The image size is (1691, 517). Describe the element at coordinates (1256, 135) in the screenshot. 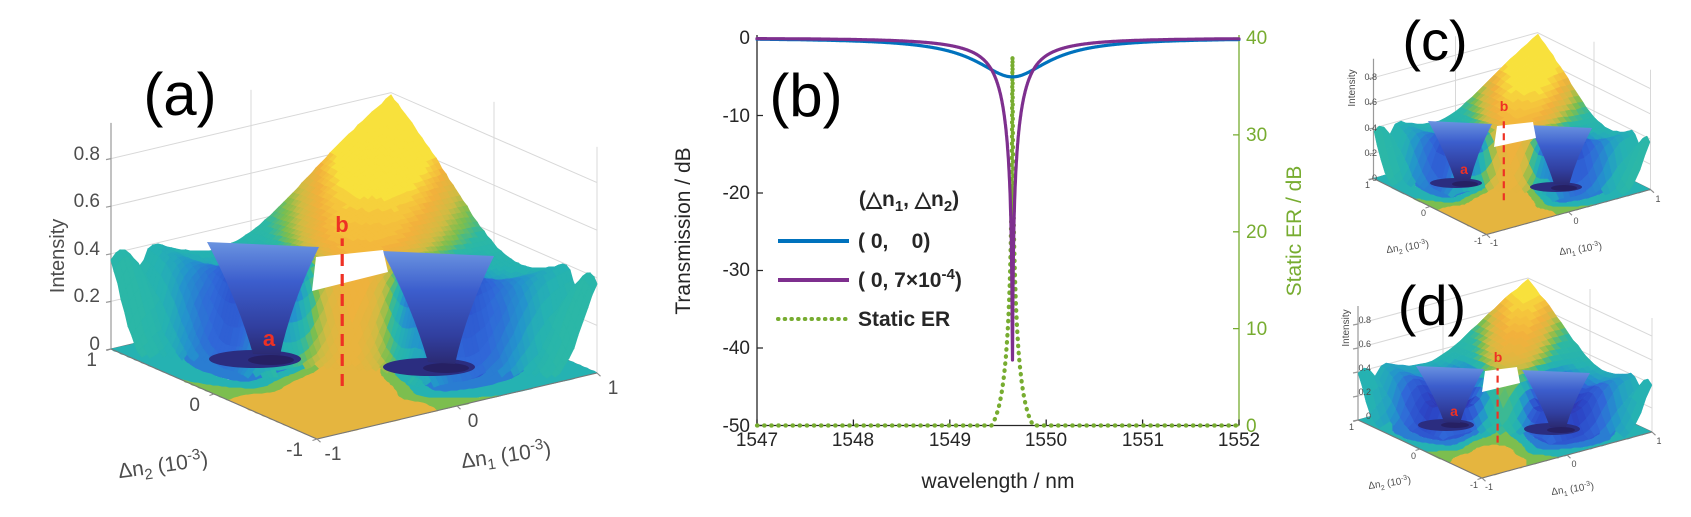

I see `svg-text: 30` at that location.